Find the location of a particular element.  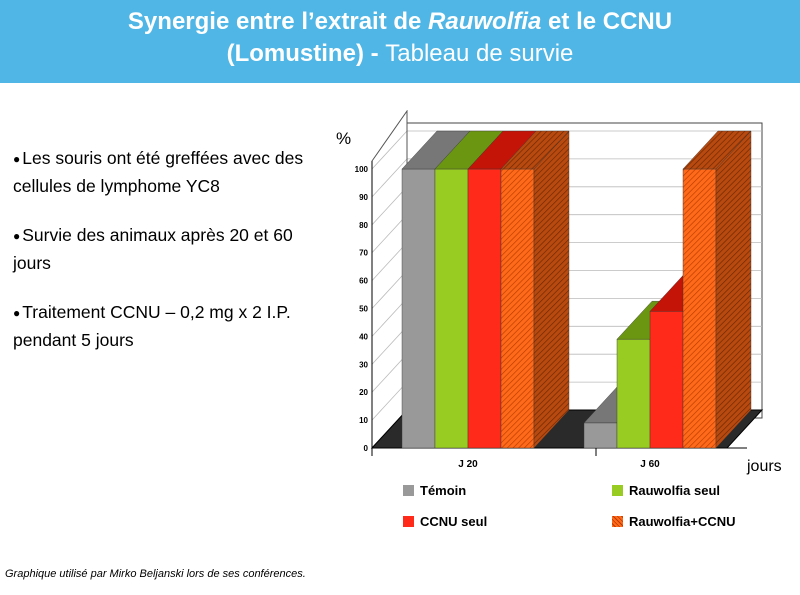

y-tick-label: 30 is located at coordinates (363, 364).